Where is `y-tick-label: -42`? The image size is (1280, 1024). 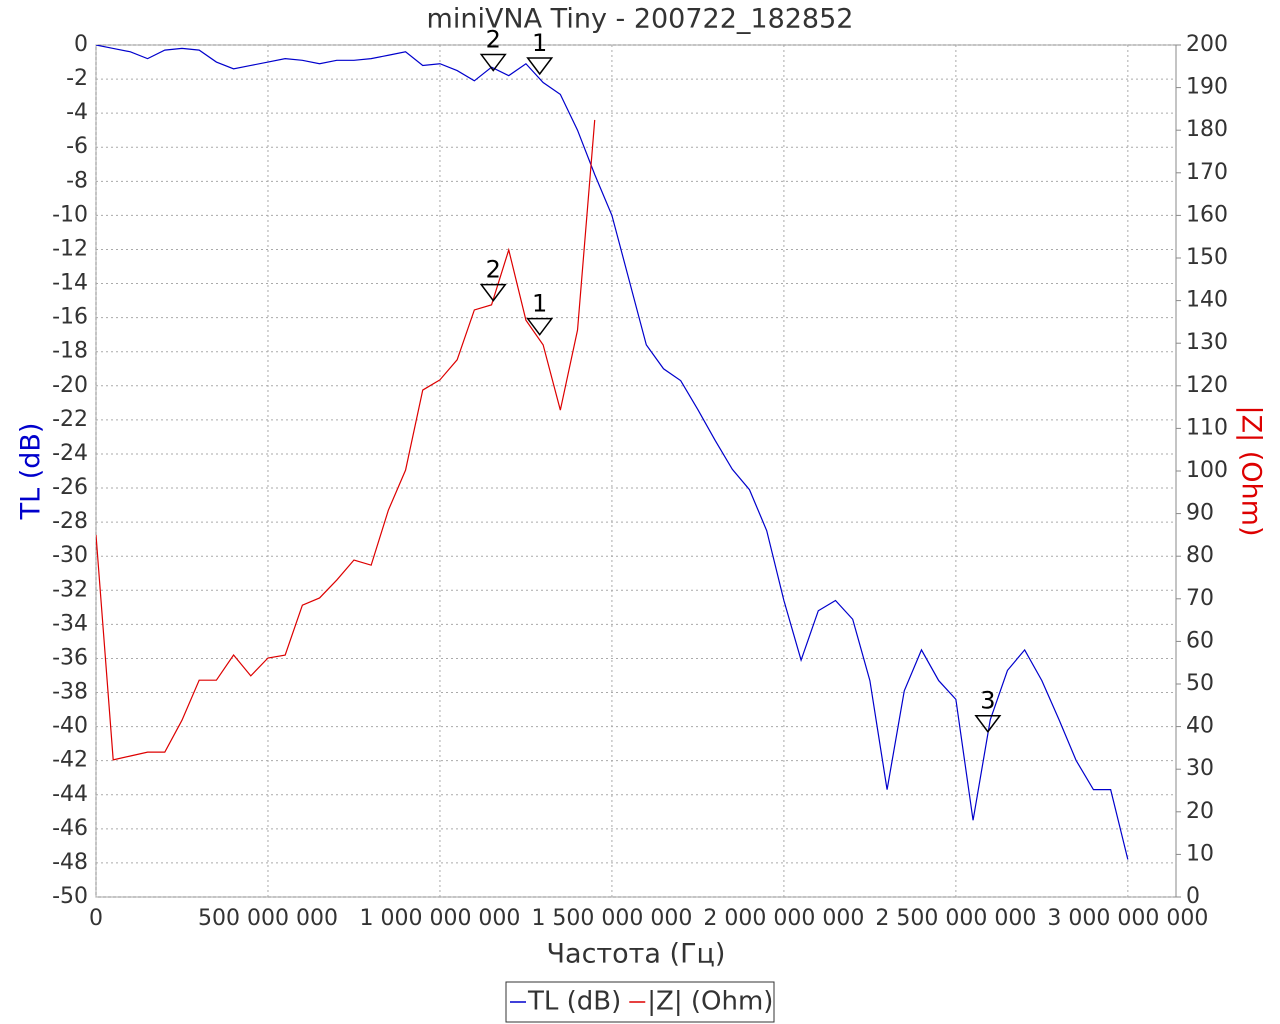 y-tick-label: -42 is located at coordinates (70, 760).